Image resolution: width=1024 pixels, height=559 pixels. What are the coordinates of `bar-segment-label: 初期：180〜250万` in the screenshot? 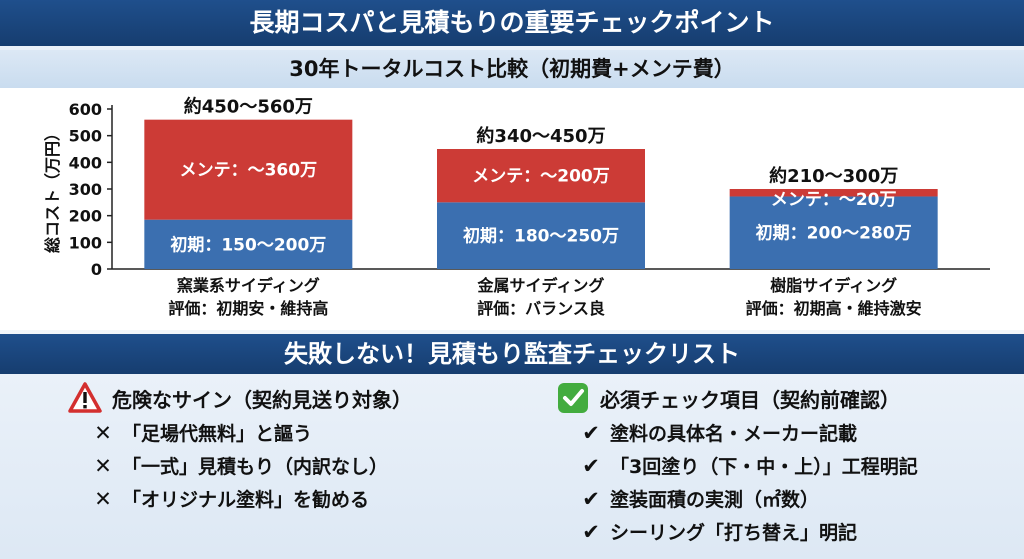 It's located at (541, 236).